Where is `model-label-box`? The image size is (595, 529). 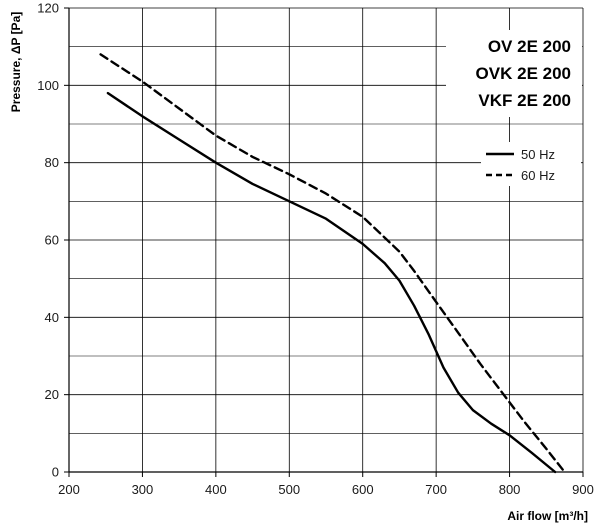
model-label-box is located at coordinates (514, 73).